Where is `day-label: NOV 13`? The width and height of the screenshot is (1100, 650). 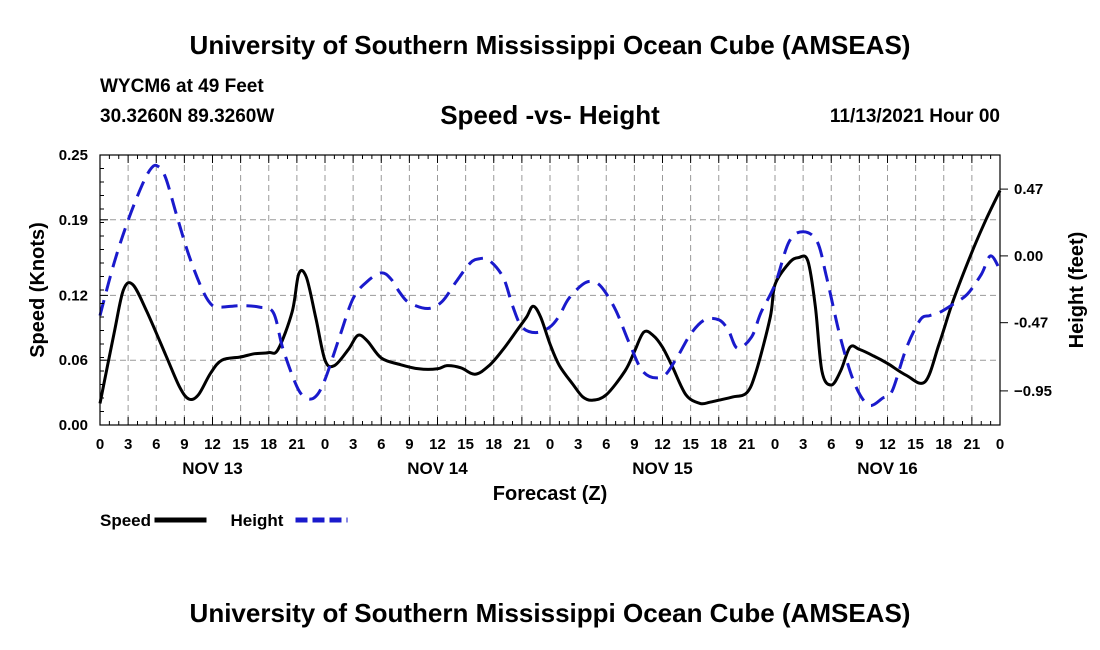
day-label: NOV 13 is located at coordinates (212, 468).